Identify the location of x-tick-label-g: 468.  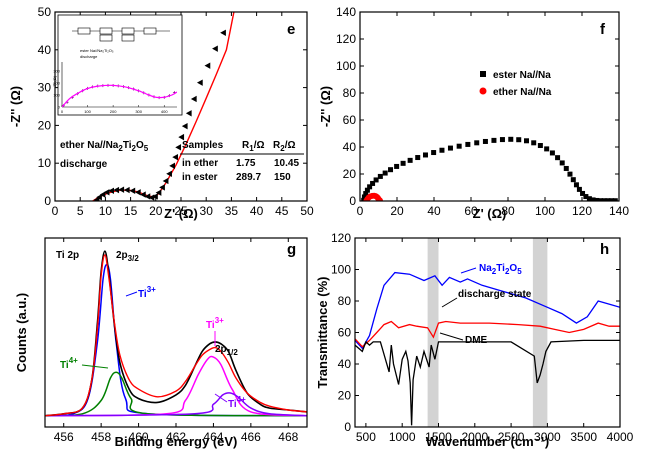
(288, 437).